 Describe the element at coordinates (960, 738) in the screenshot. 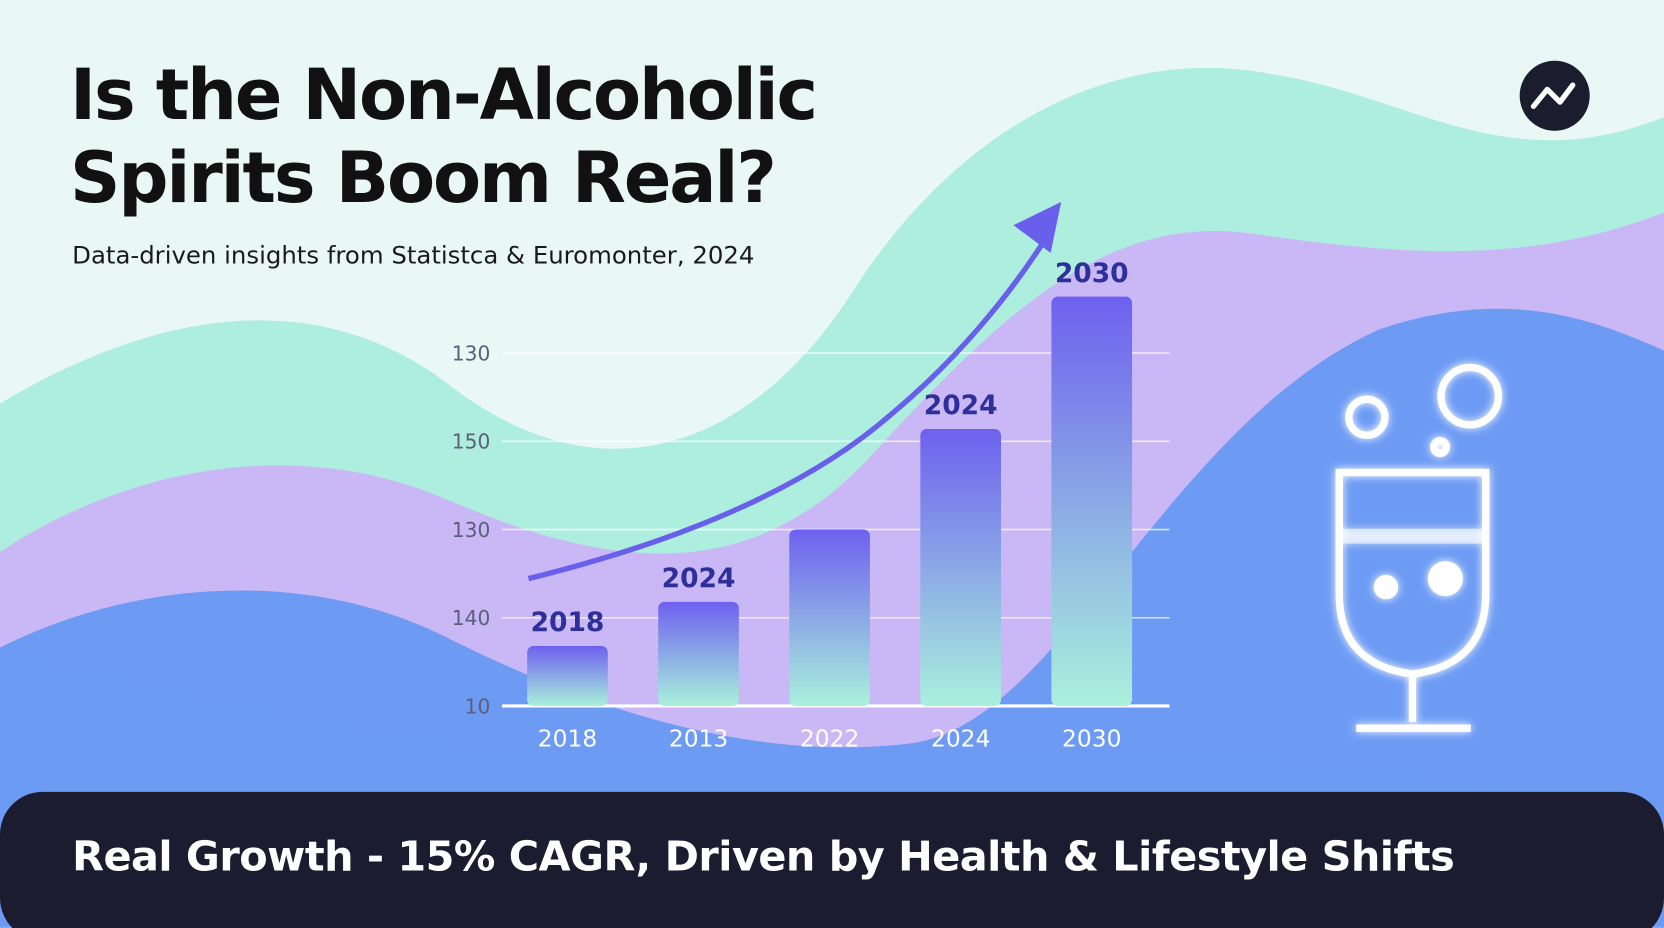

I see `x-tick-label: 2024` at that location.